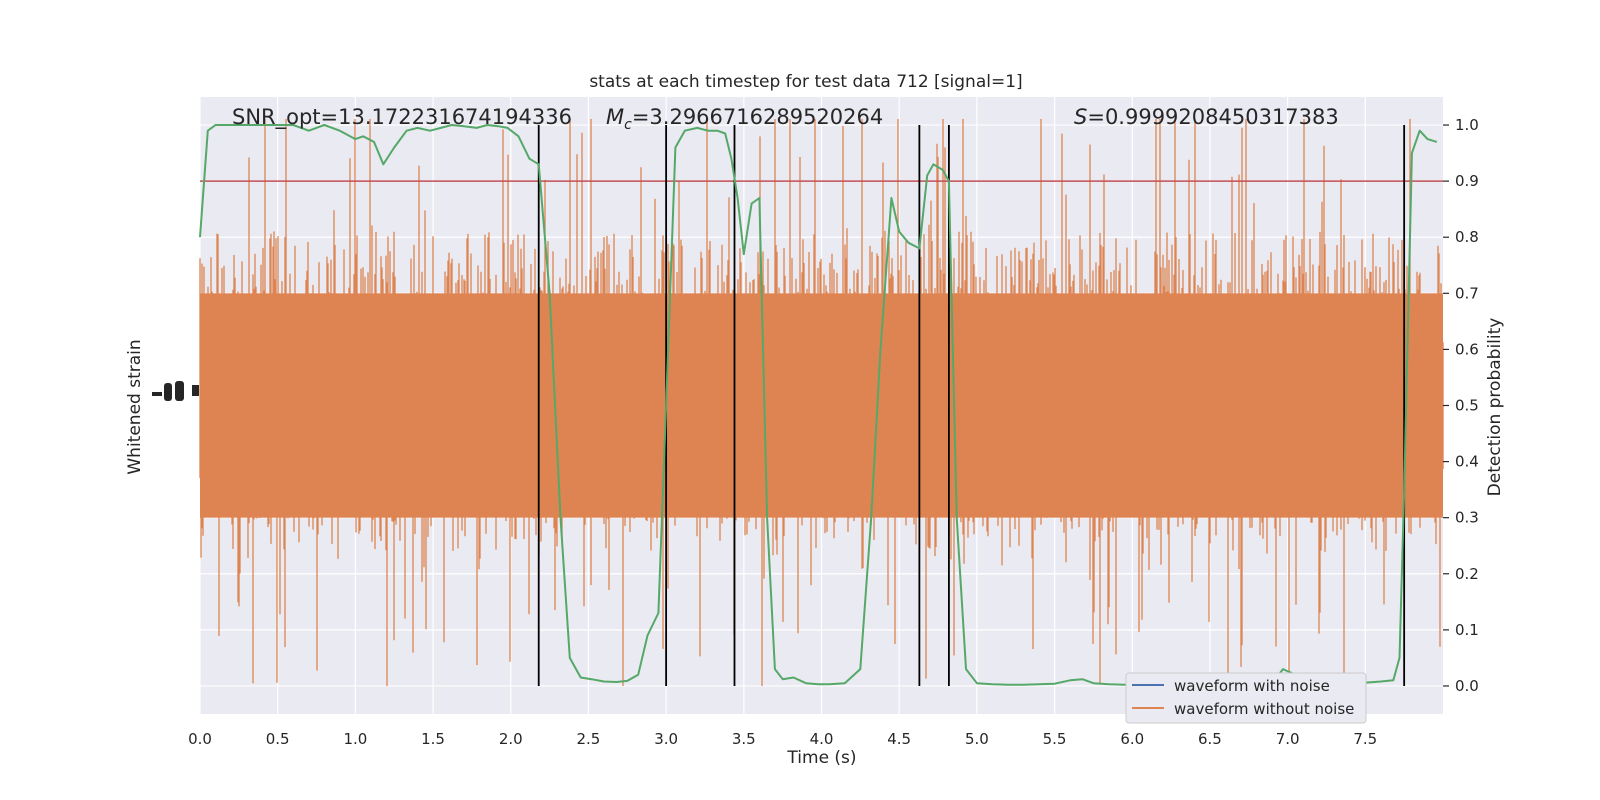 Image resolution: width=1600 pixels, height=800 pixels. I want to click on x-tick-label: 5.5, so click(1055, 739).